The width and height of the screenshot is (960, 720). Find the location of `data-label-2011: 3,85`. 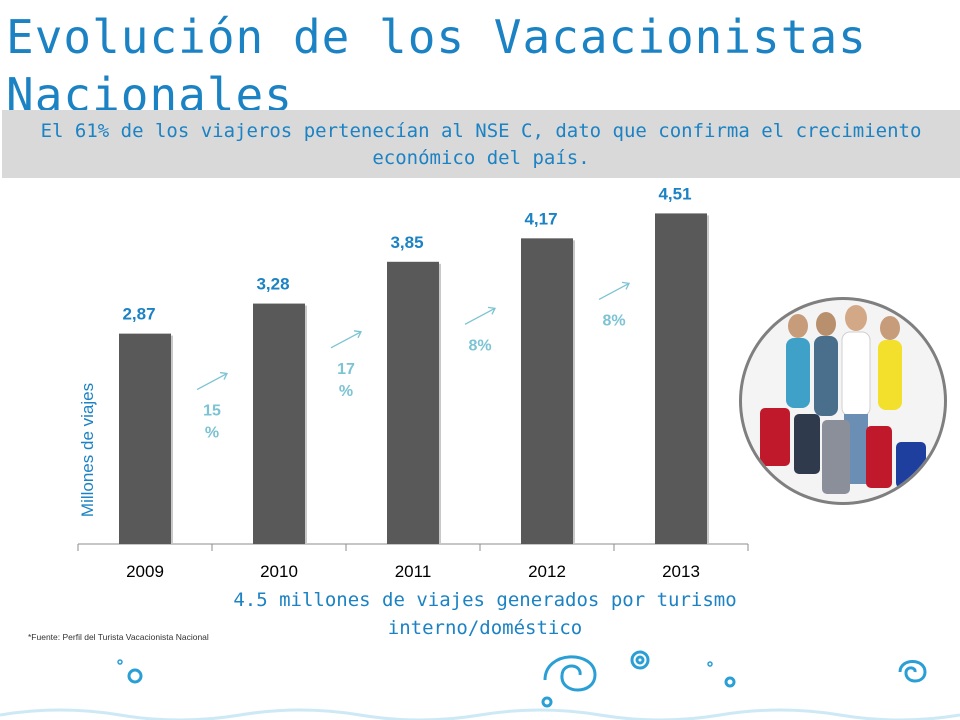

data-label-2011: 3,85 is located at coordinates (406, 242).